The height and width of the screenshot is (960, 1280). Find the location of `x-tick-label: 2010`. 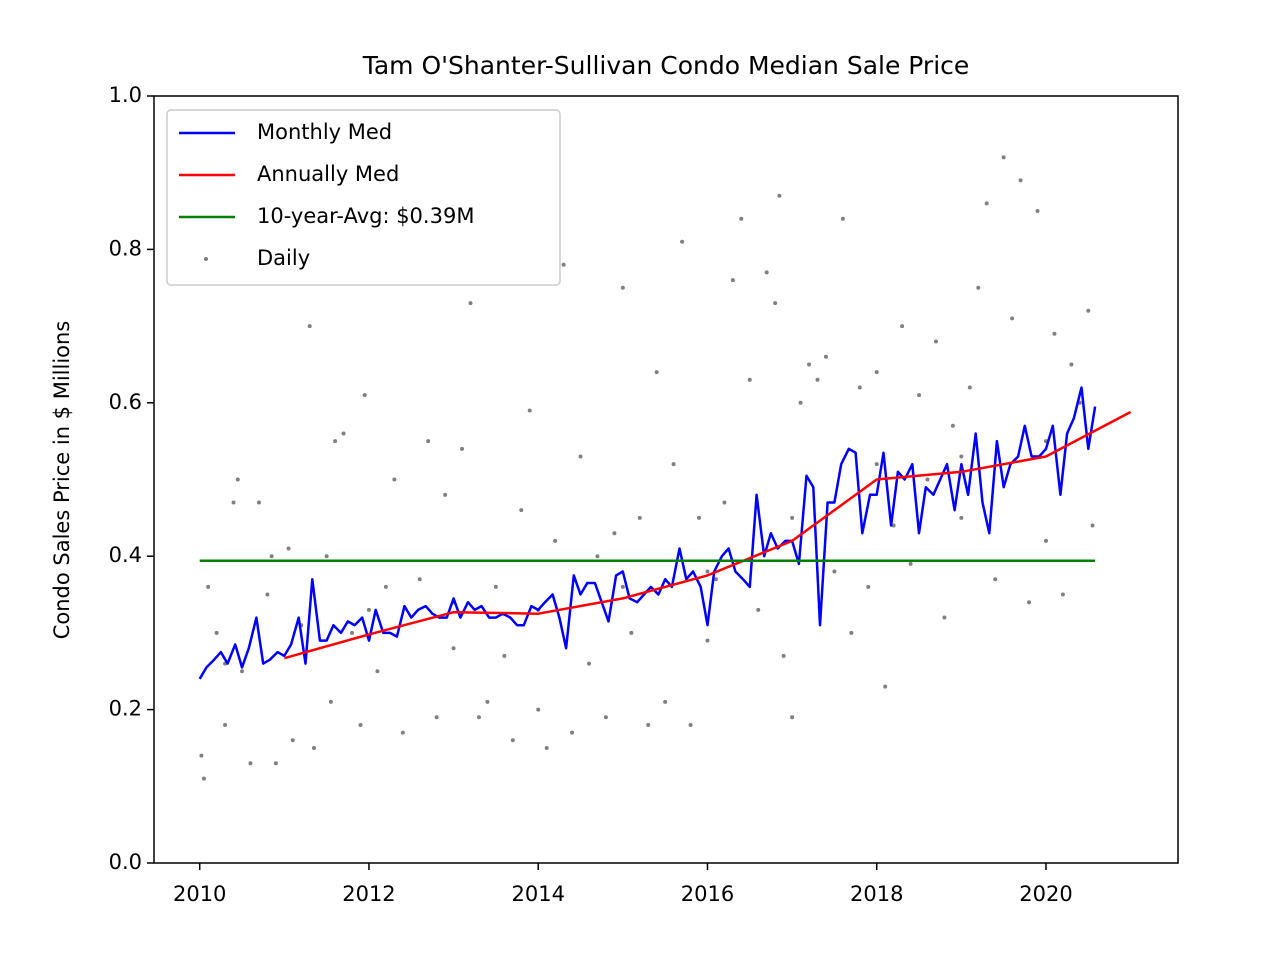

x-tick-label: 2010 is located at coordinates (199, 894).